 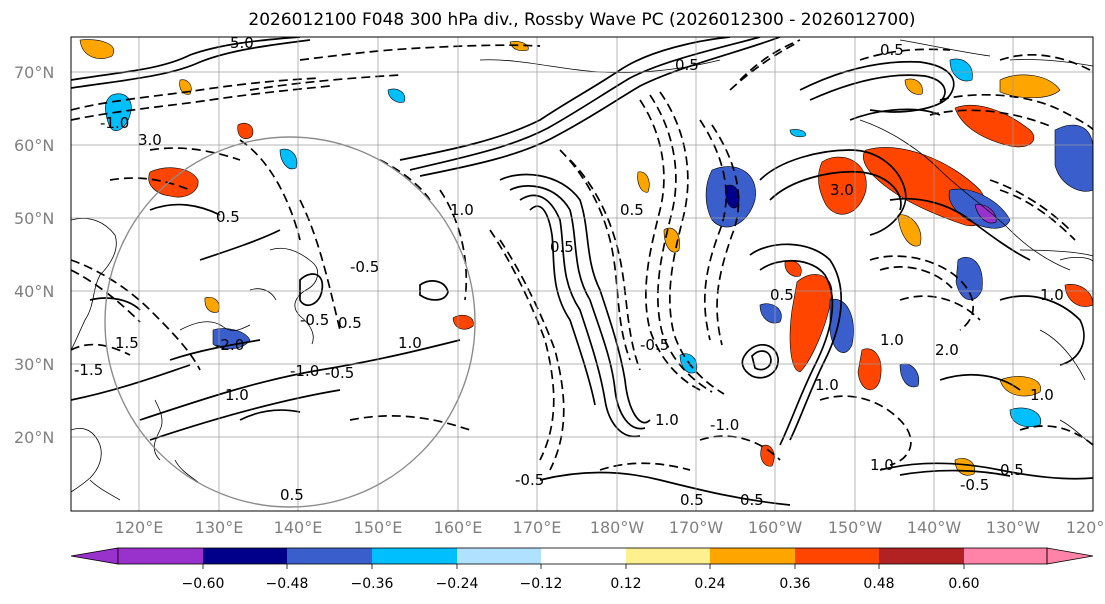 I want to click on lon-label: 180°W, so click(x=617, y=527).